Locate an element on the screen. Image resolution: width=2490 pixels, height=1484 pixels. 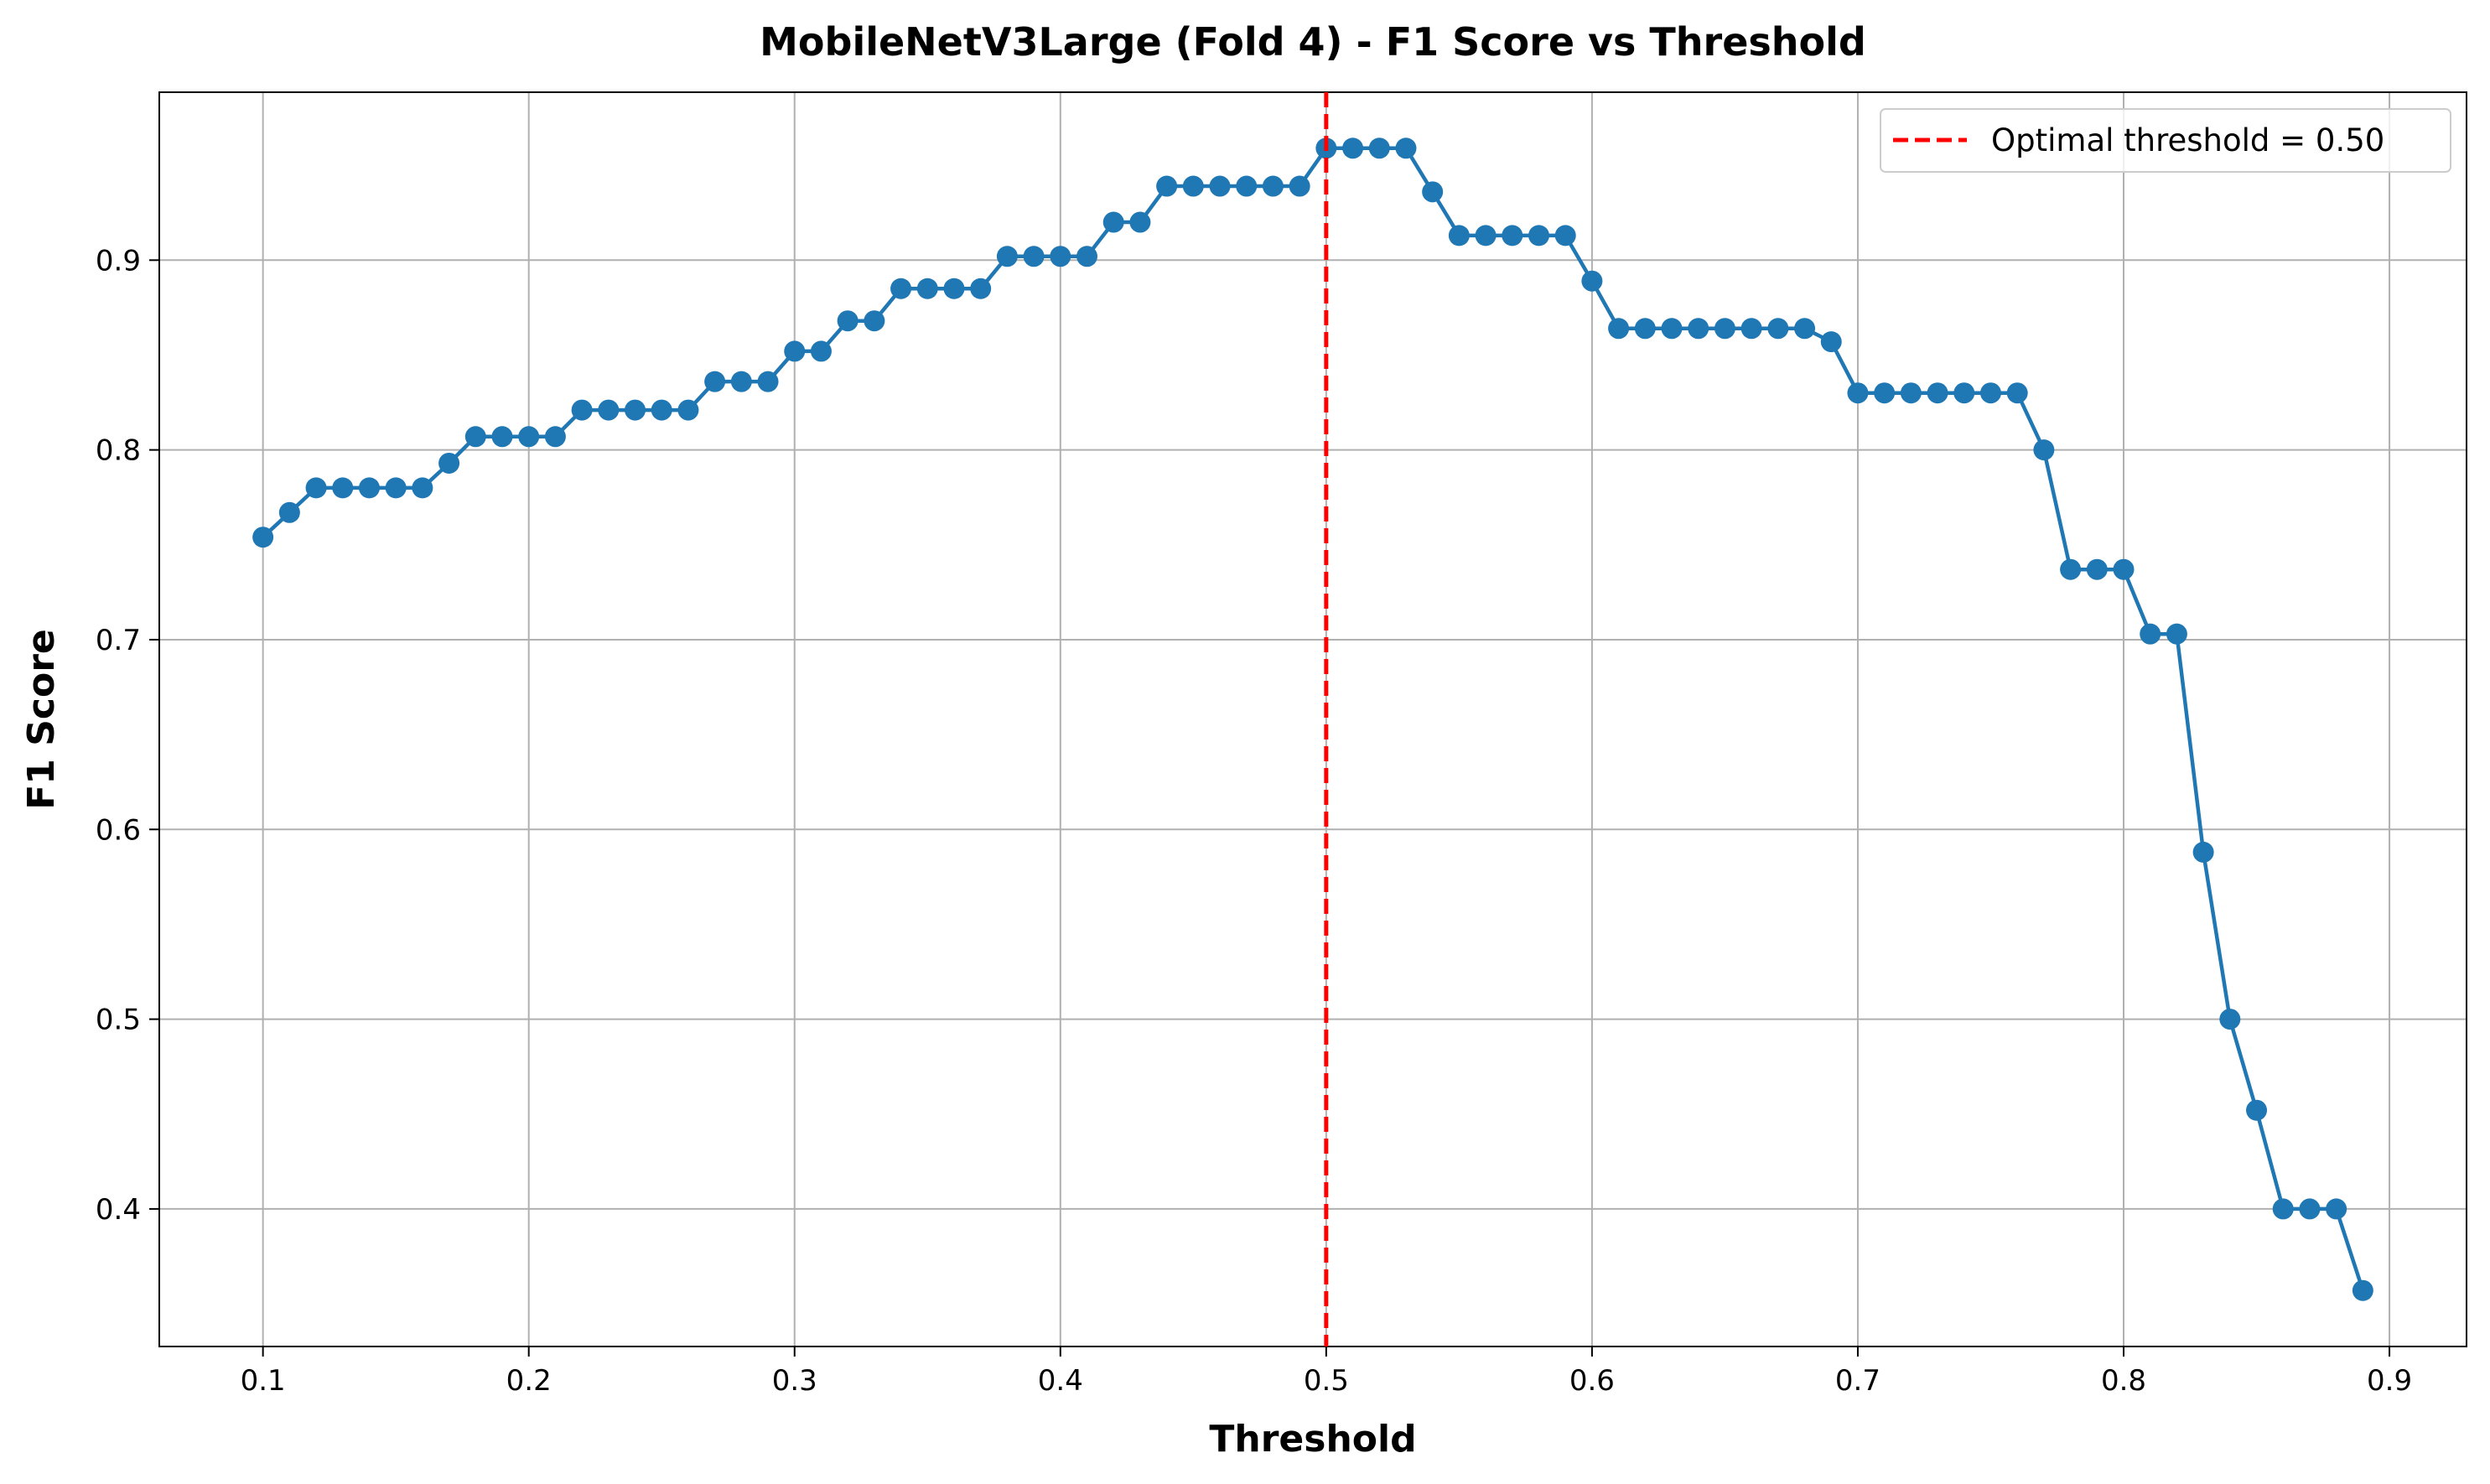
y-tick-label: 0.8 is located at coordinates (118, 451).